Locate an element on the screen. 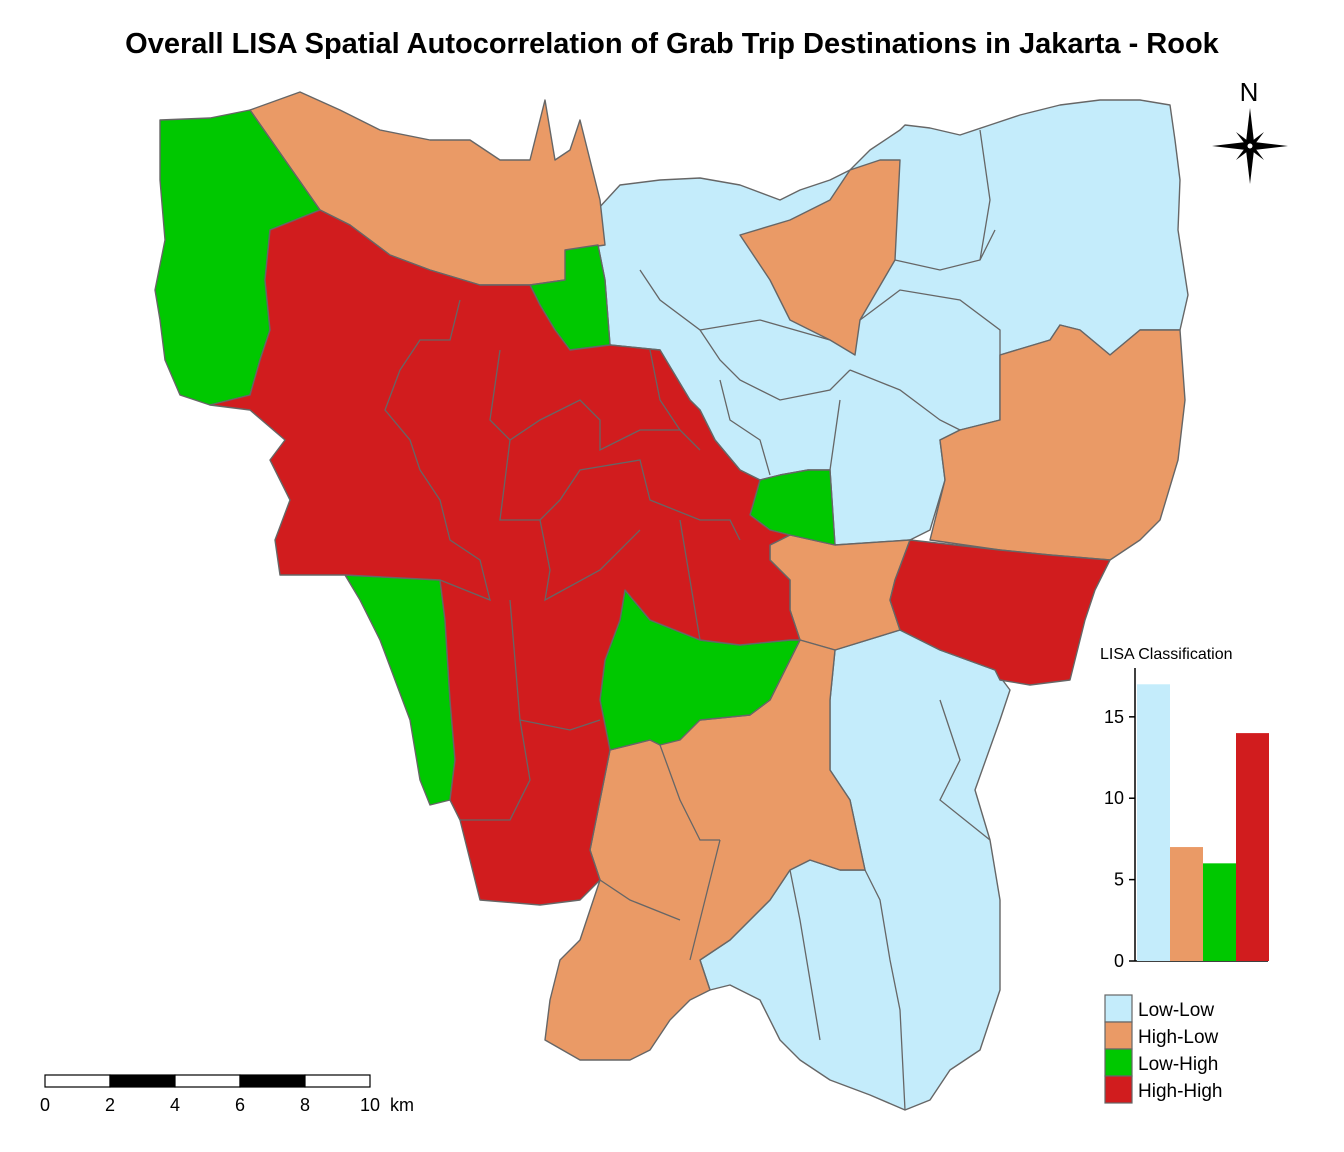 The width and height of the screenshot is (1344, 1152). y-tick-label: 15 is located at coordinates (1114, 717).